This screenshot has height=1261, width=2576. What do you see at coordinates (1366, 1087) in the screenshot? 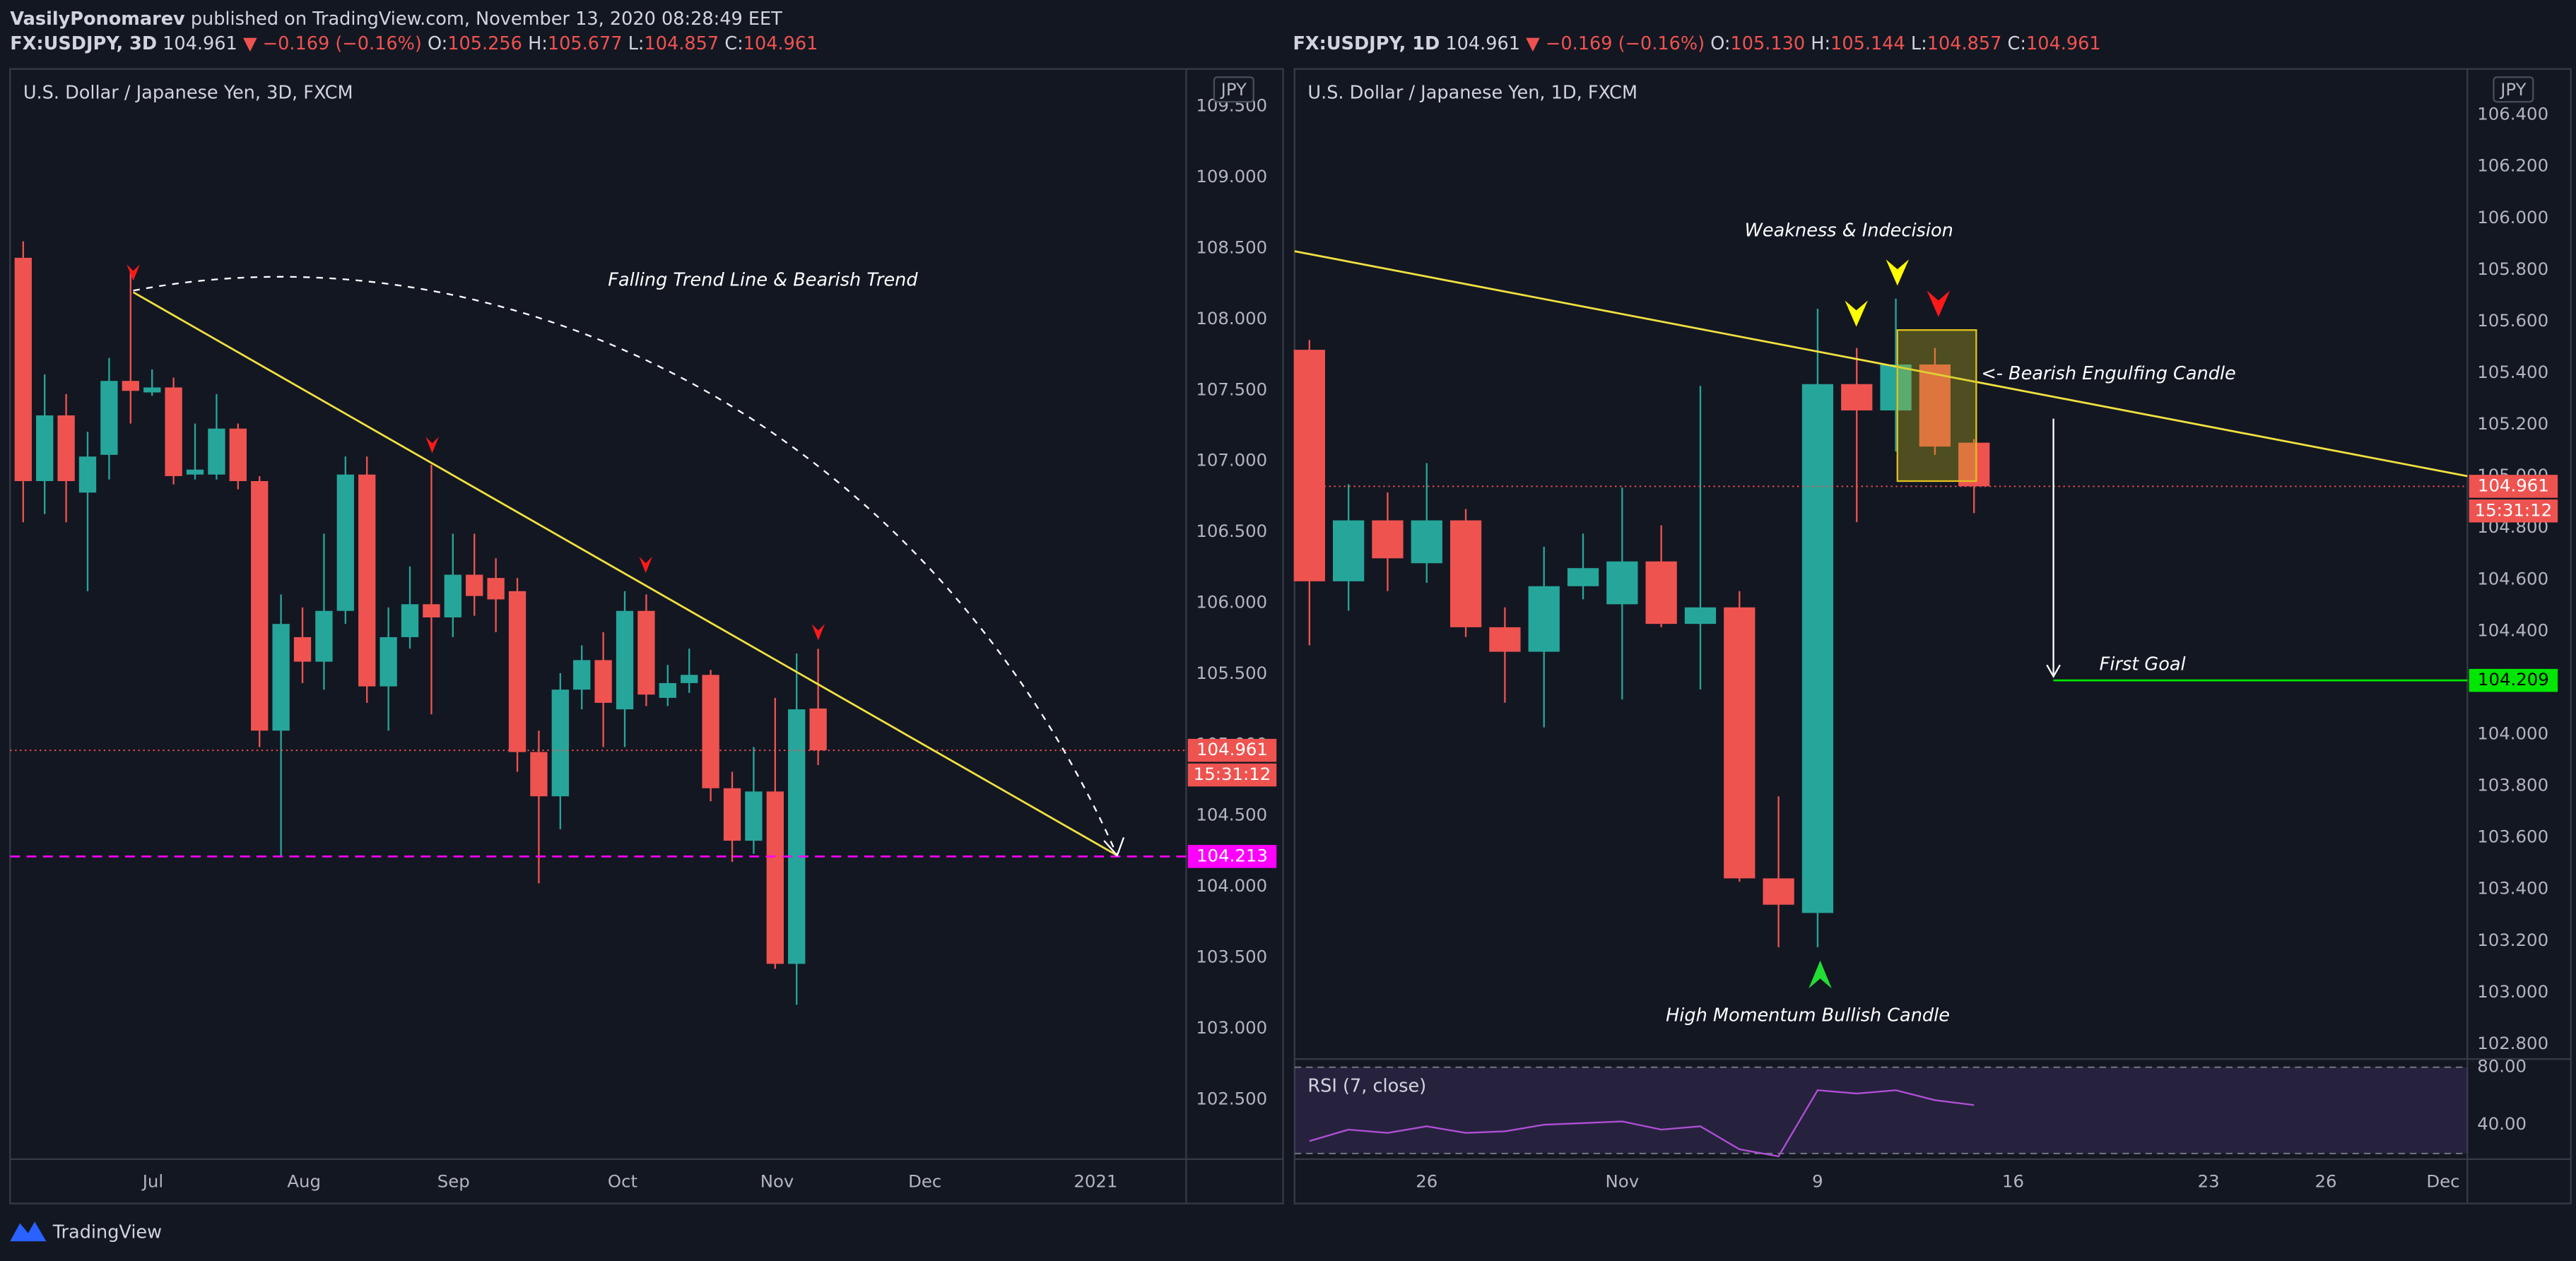
I see `rsi-title: RSI (7, close)` at bounding box center [1366, 1087].